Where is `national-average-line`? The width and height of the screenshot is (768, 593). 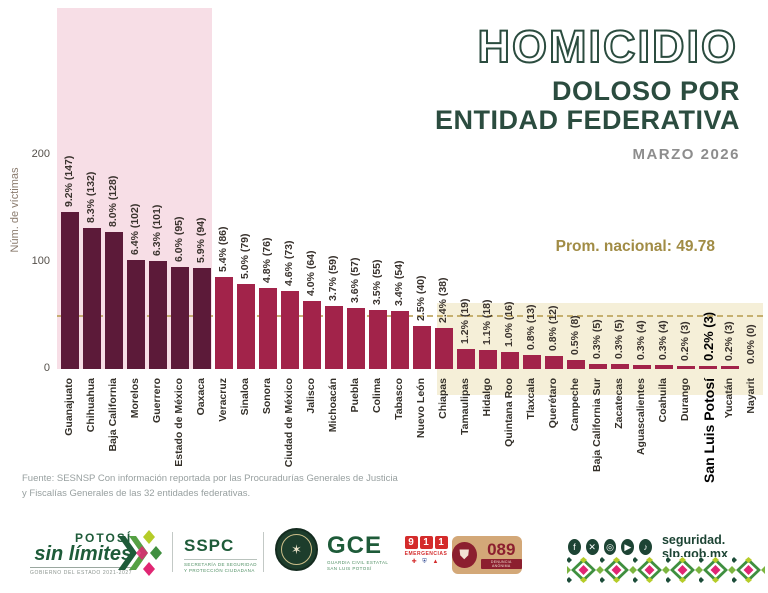
national-average-line is located at coordinates (410, 316).